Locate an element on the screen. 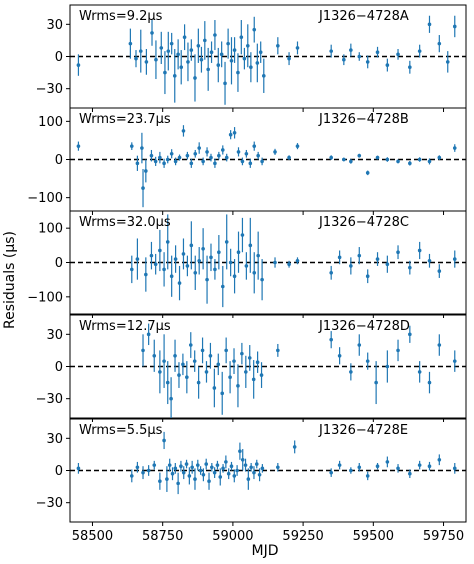  wrms-label: Wrms=12.7μs is located at coordinates (125, 326).